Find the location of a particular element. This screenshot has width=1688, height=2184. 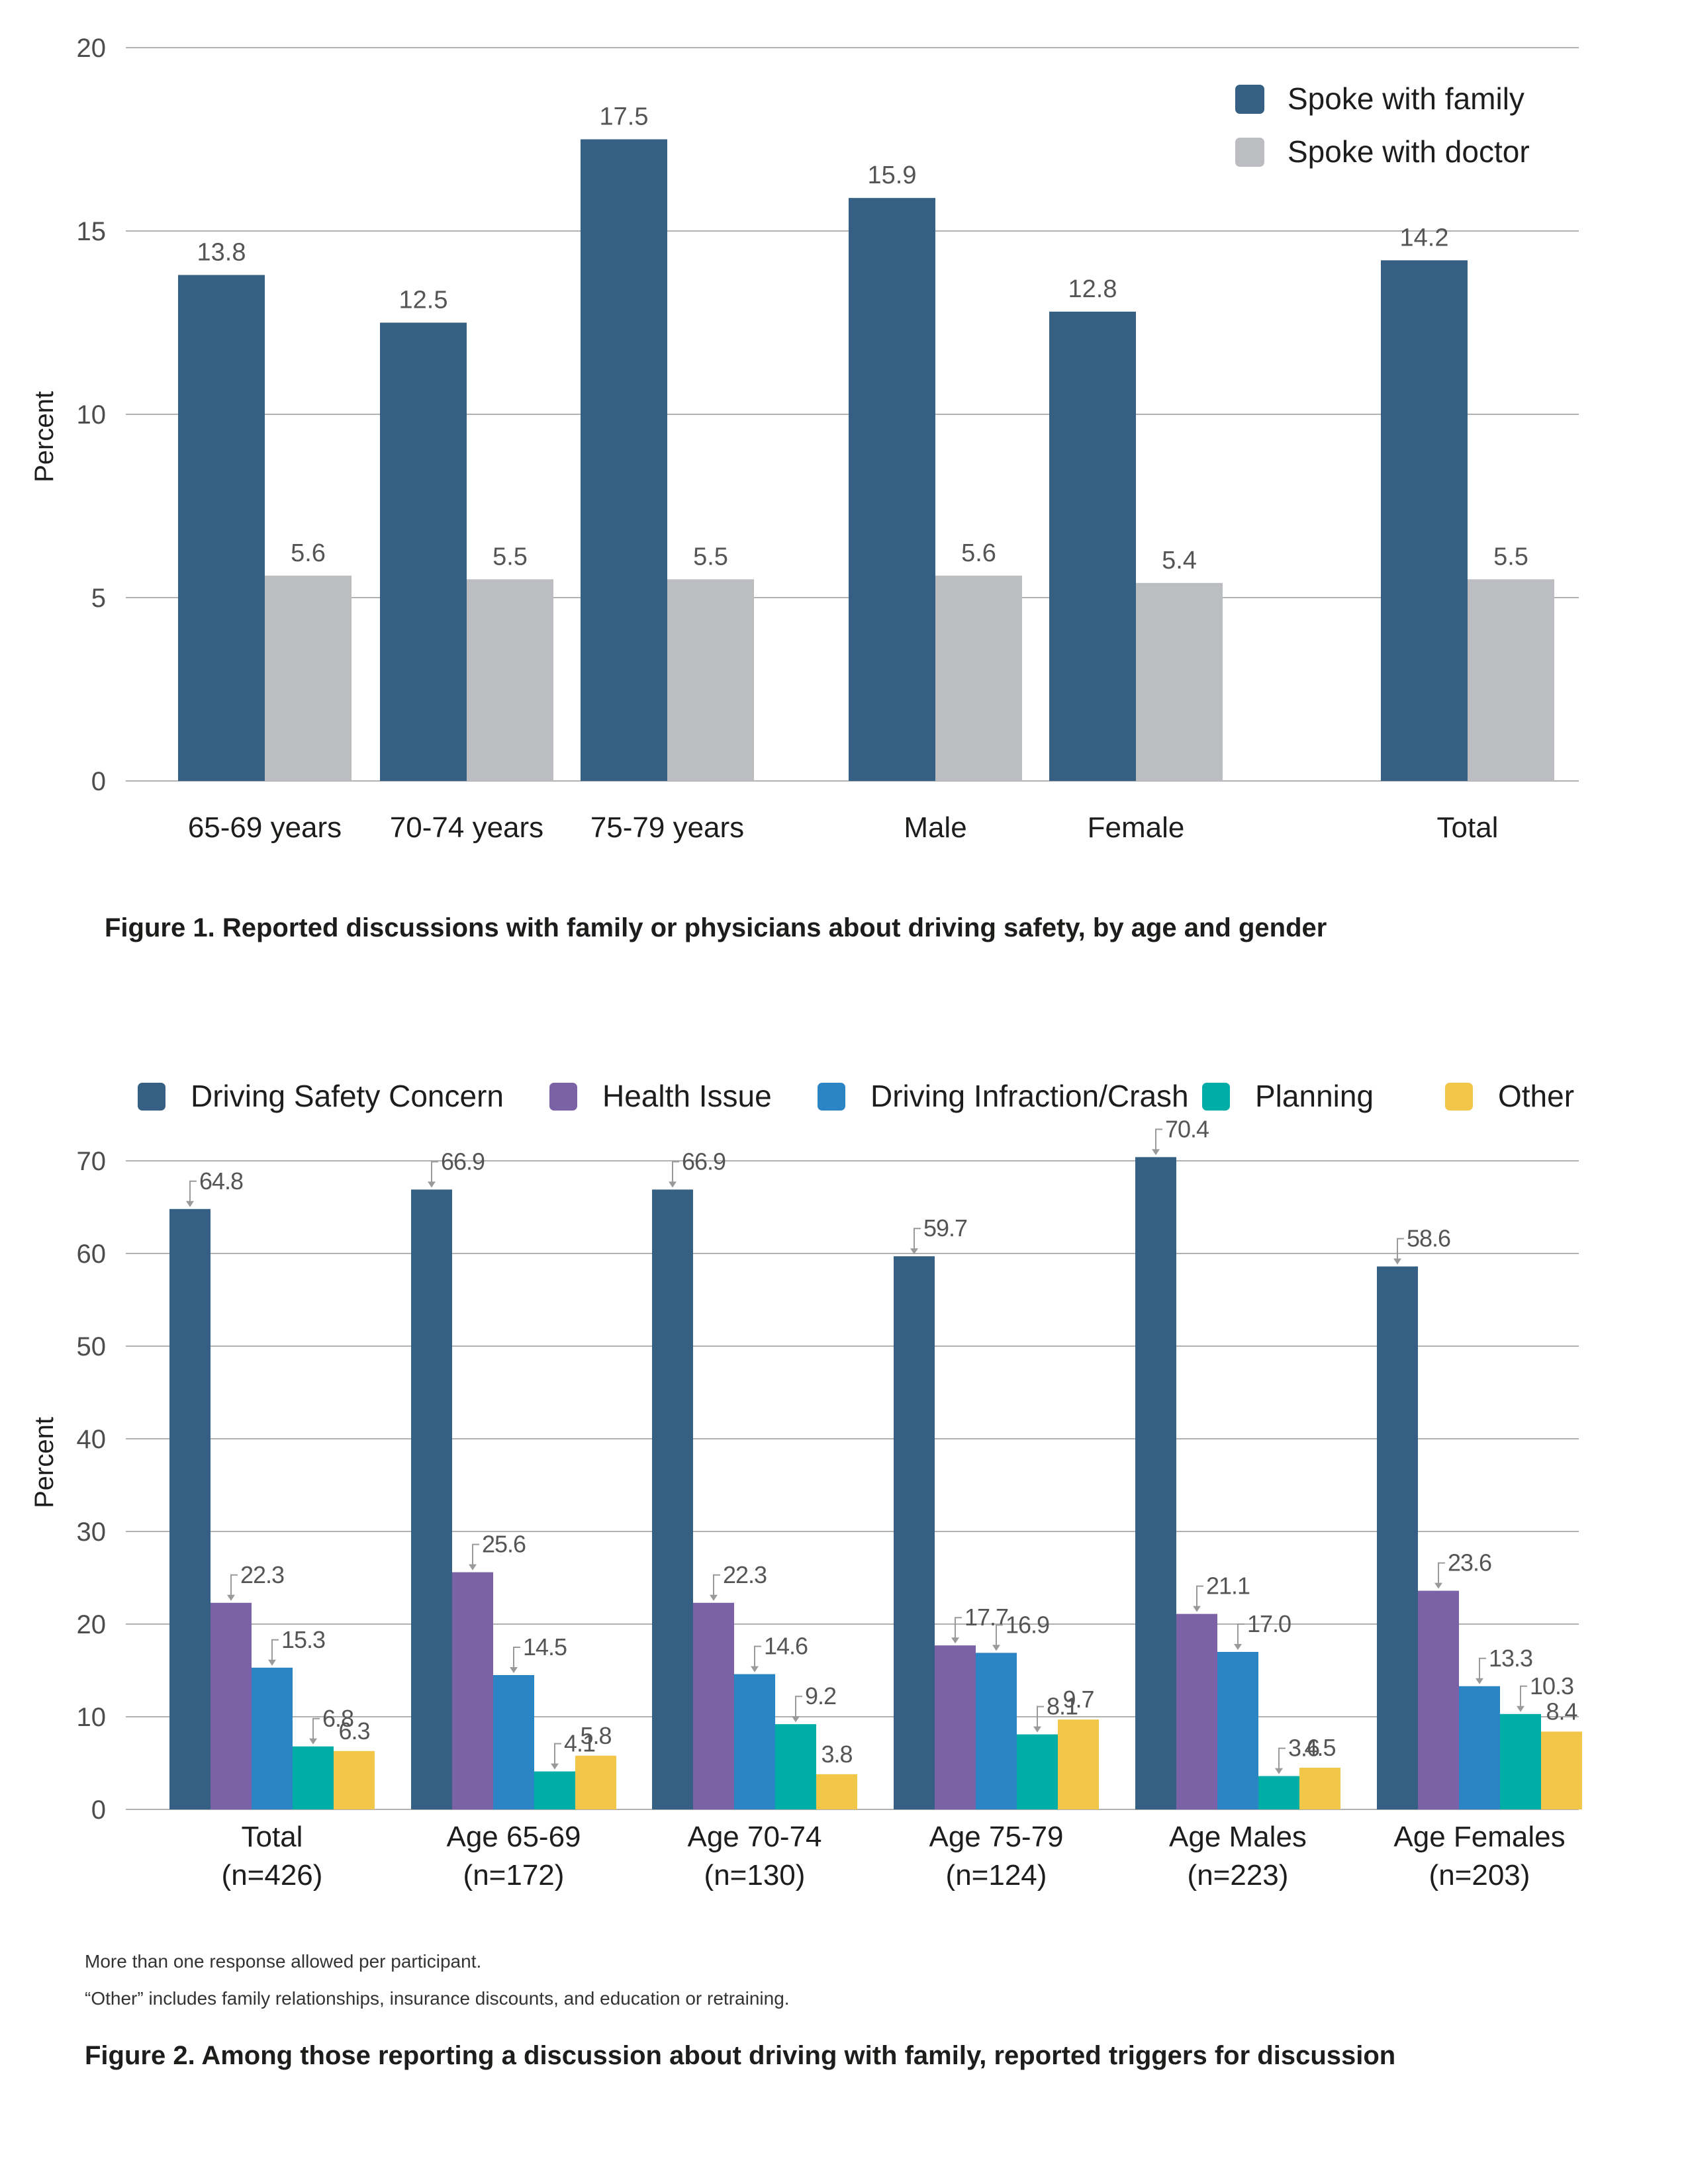

figure2-data-label: 25.6 is located at coordinates (504, 1544).